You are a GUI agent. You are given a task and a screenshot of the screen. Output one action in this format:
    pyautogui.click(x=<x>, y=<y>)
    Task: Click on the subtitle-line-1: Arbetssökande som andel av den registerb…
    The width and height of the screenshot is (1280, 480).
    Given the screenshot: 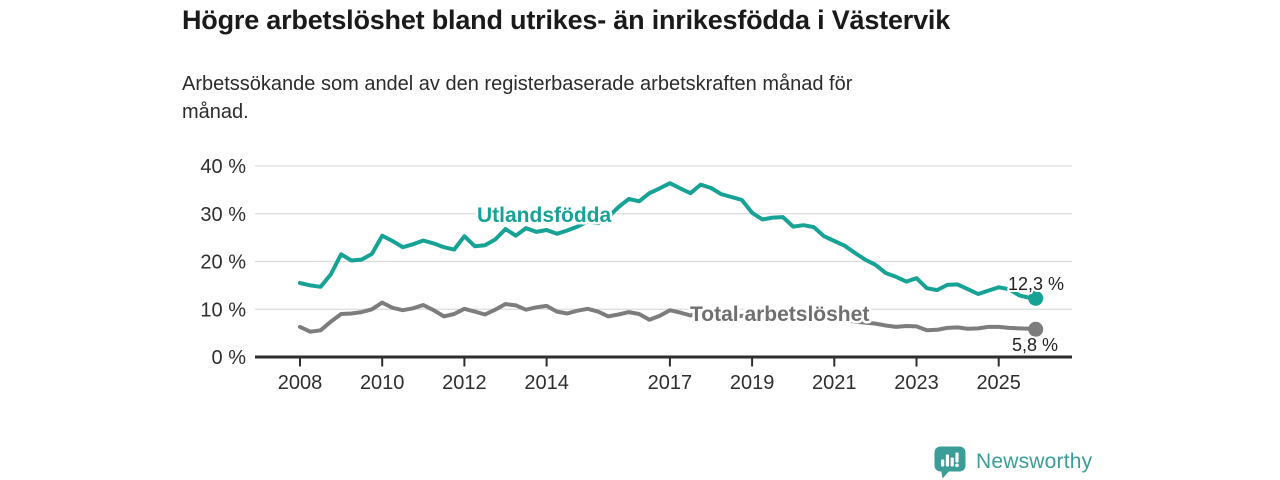 What is the action you would take?
    pyautogui.click(x=517, y=84)
    